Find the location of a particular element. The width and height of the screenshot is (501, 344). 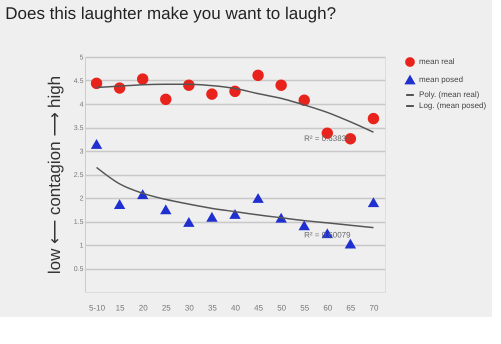

legend-label: Poly. (mean real) is located at coordinates (449, 94).